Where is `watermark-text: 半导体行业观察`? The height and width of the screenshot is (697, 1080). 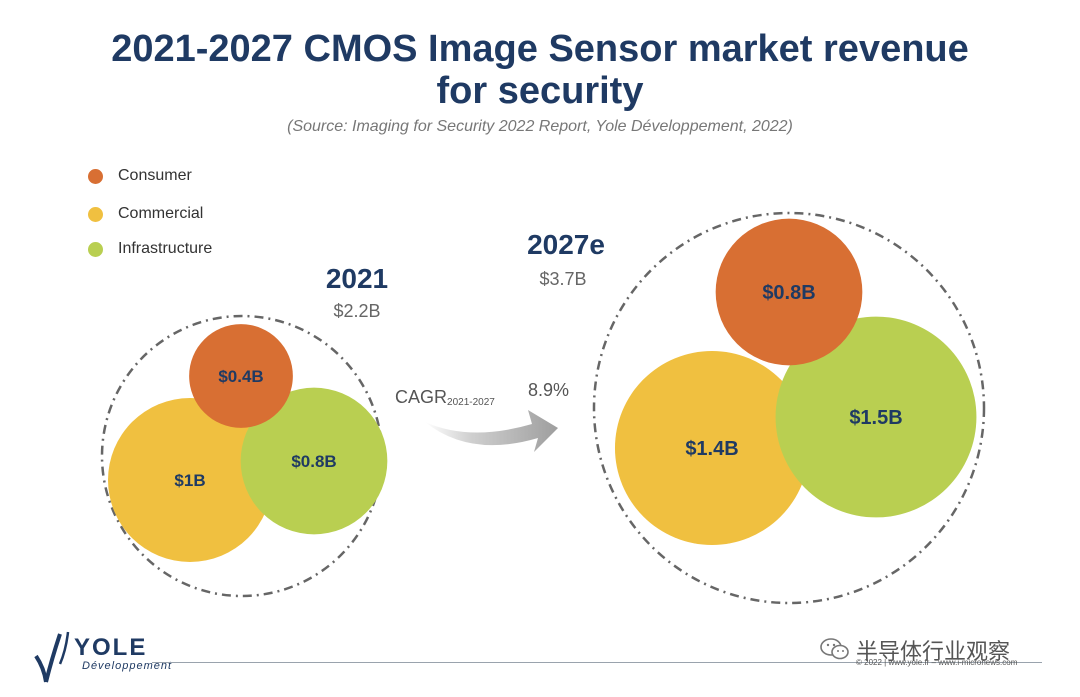 watermark-text: 半导体行业观察 is located at coordinates (933, 652).